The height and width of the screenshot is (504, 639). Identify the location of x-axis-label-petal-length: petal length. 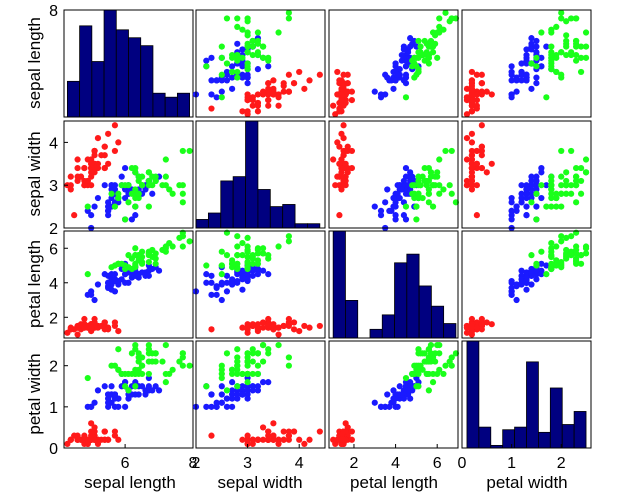
(394, 482).